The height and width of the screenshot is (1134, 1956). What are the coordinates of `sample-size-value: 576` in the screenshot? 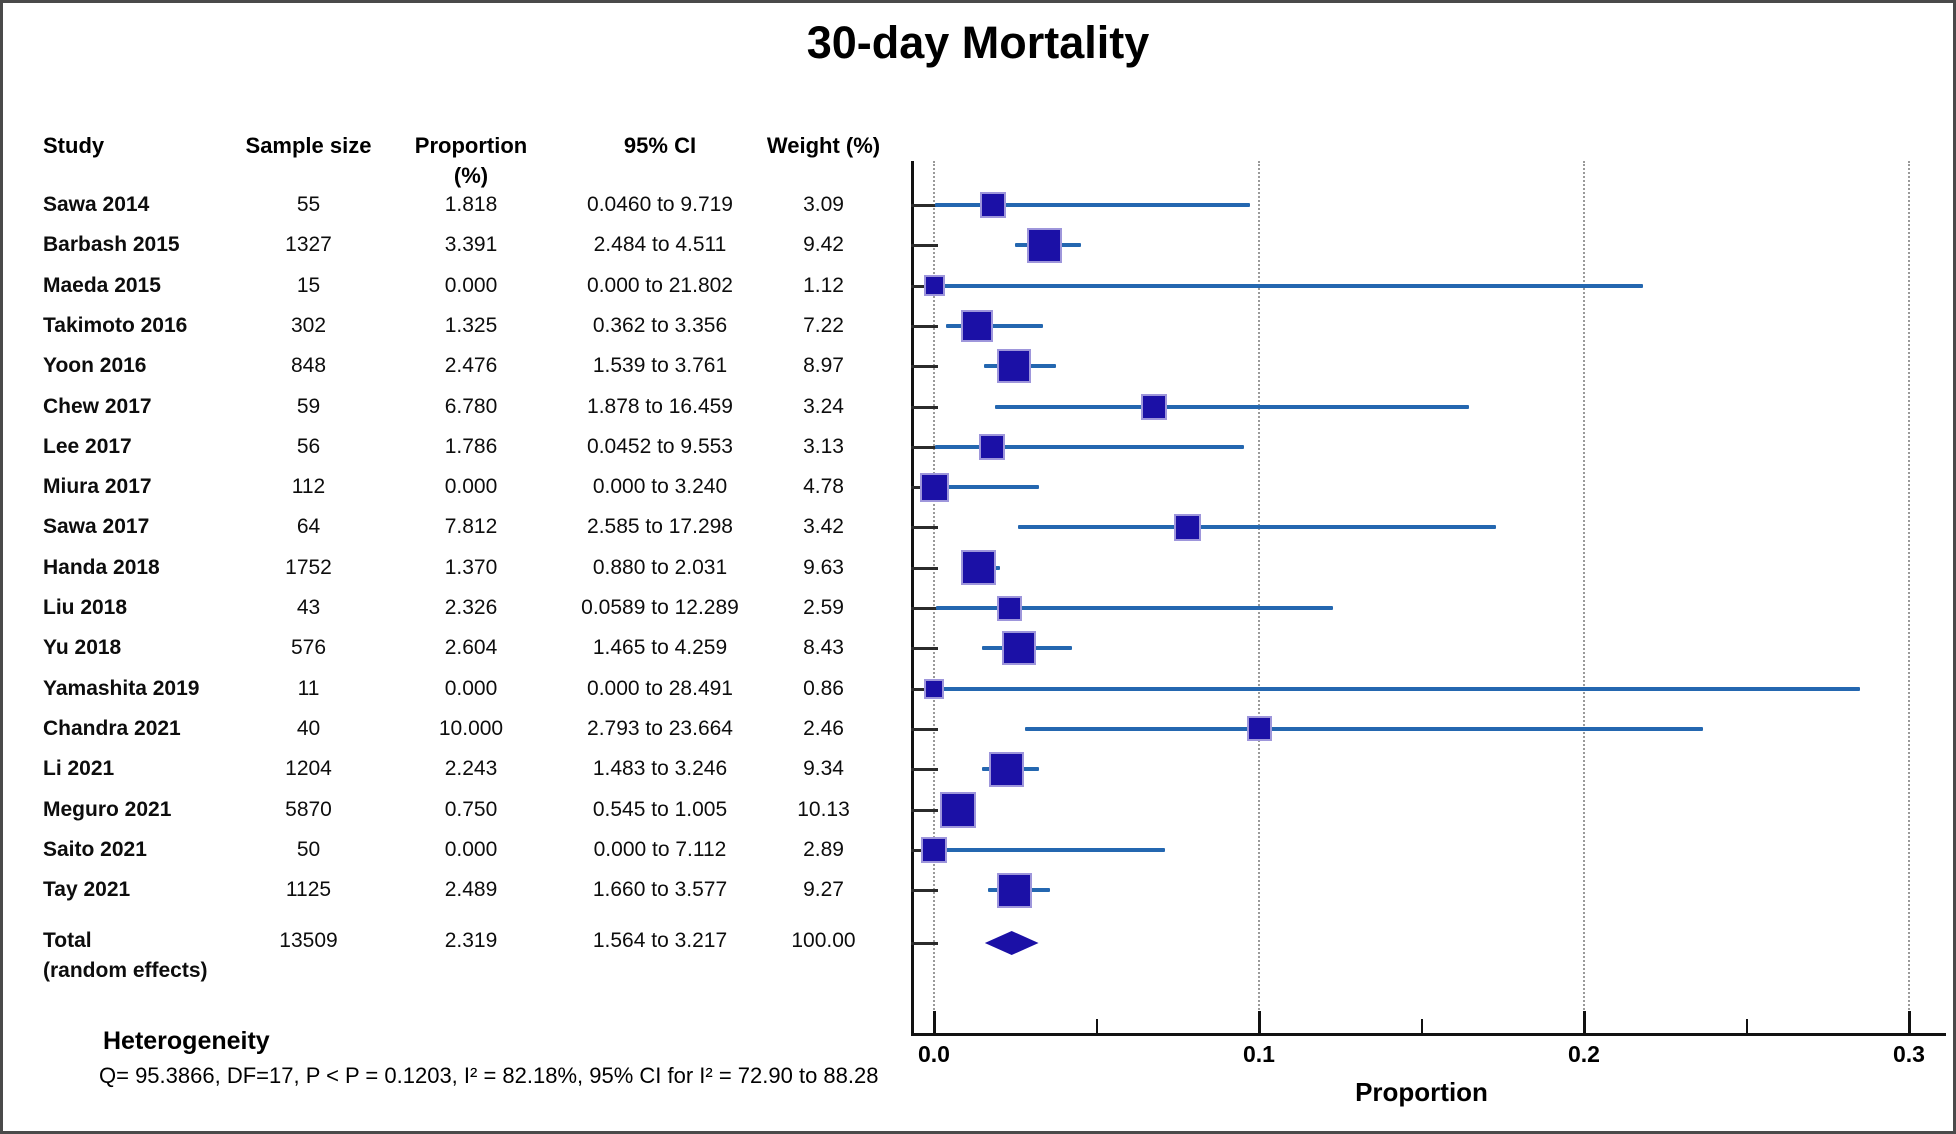 It's located at (308, 648).